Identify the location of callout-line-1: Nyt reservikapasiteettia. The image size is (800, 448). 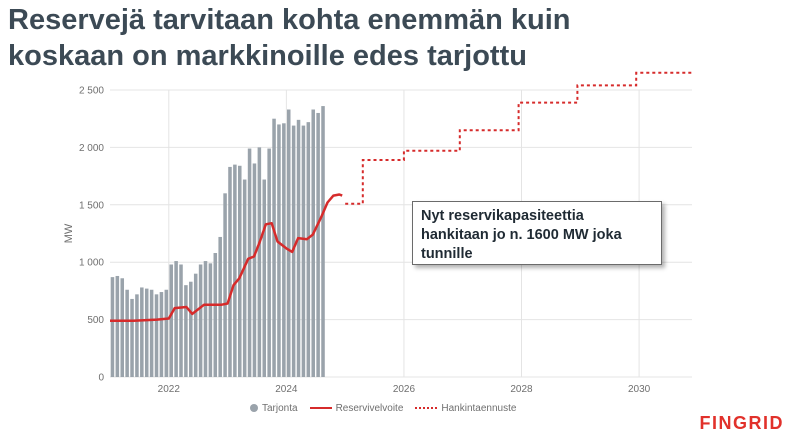
(502, 216).